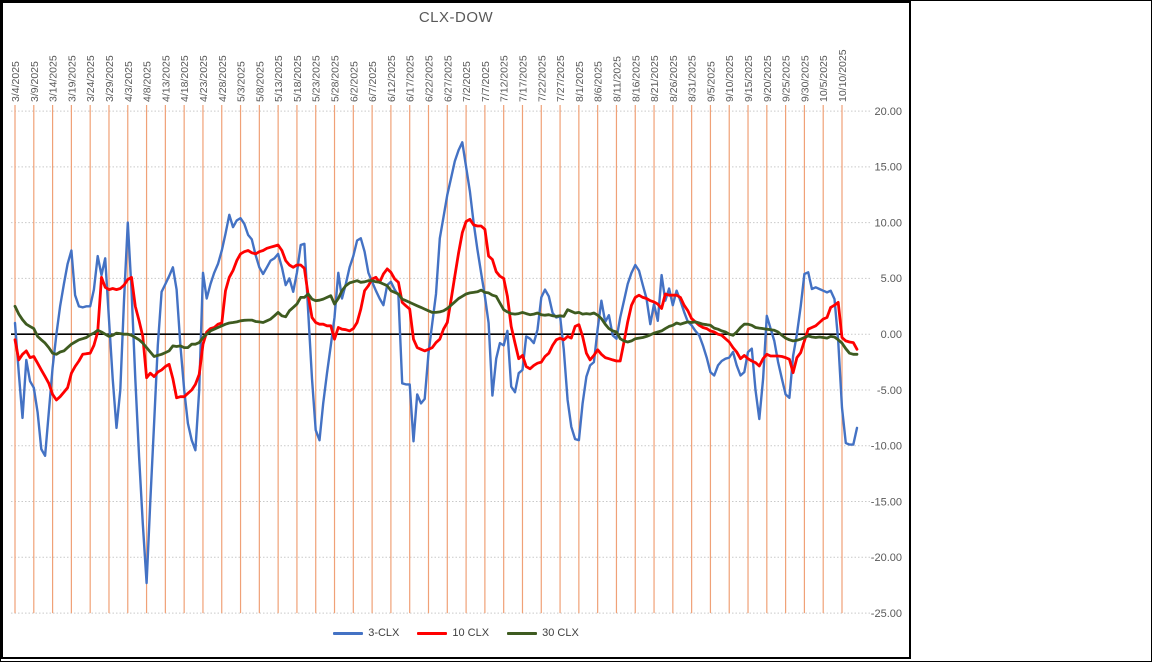 The image size is (1152, 662). Describe the element at coordinates (889, 391) in the screenshot. I see `y-tick-label: -5.00` at that location.